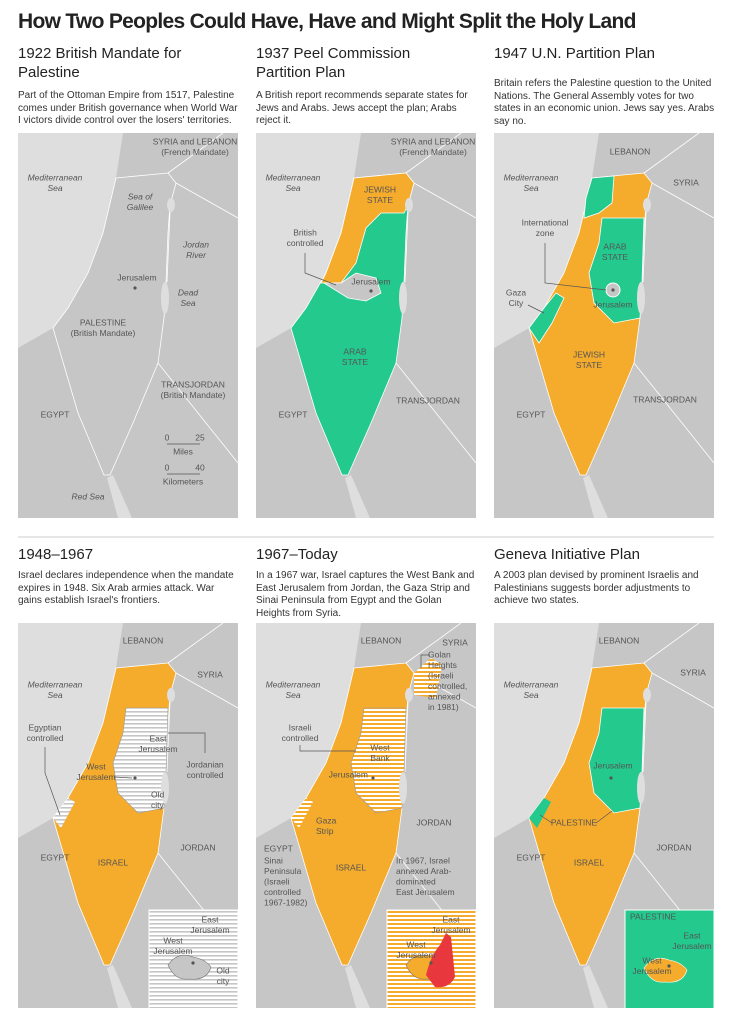 The height and width of the screenshot is (1024, 732). What do you see at coordinates (653, 916) in the screenshot?
I see `map-label: PALESTINE` at bounding box center [653, 916].